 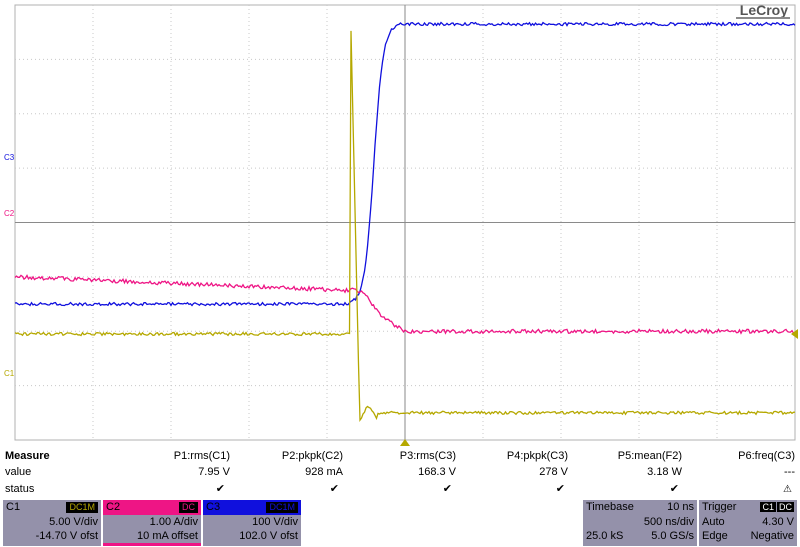 I want to click on trigger-slope: Negative, so click(x=772, y=536).